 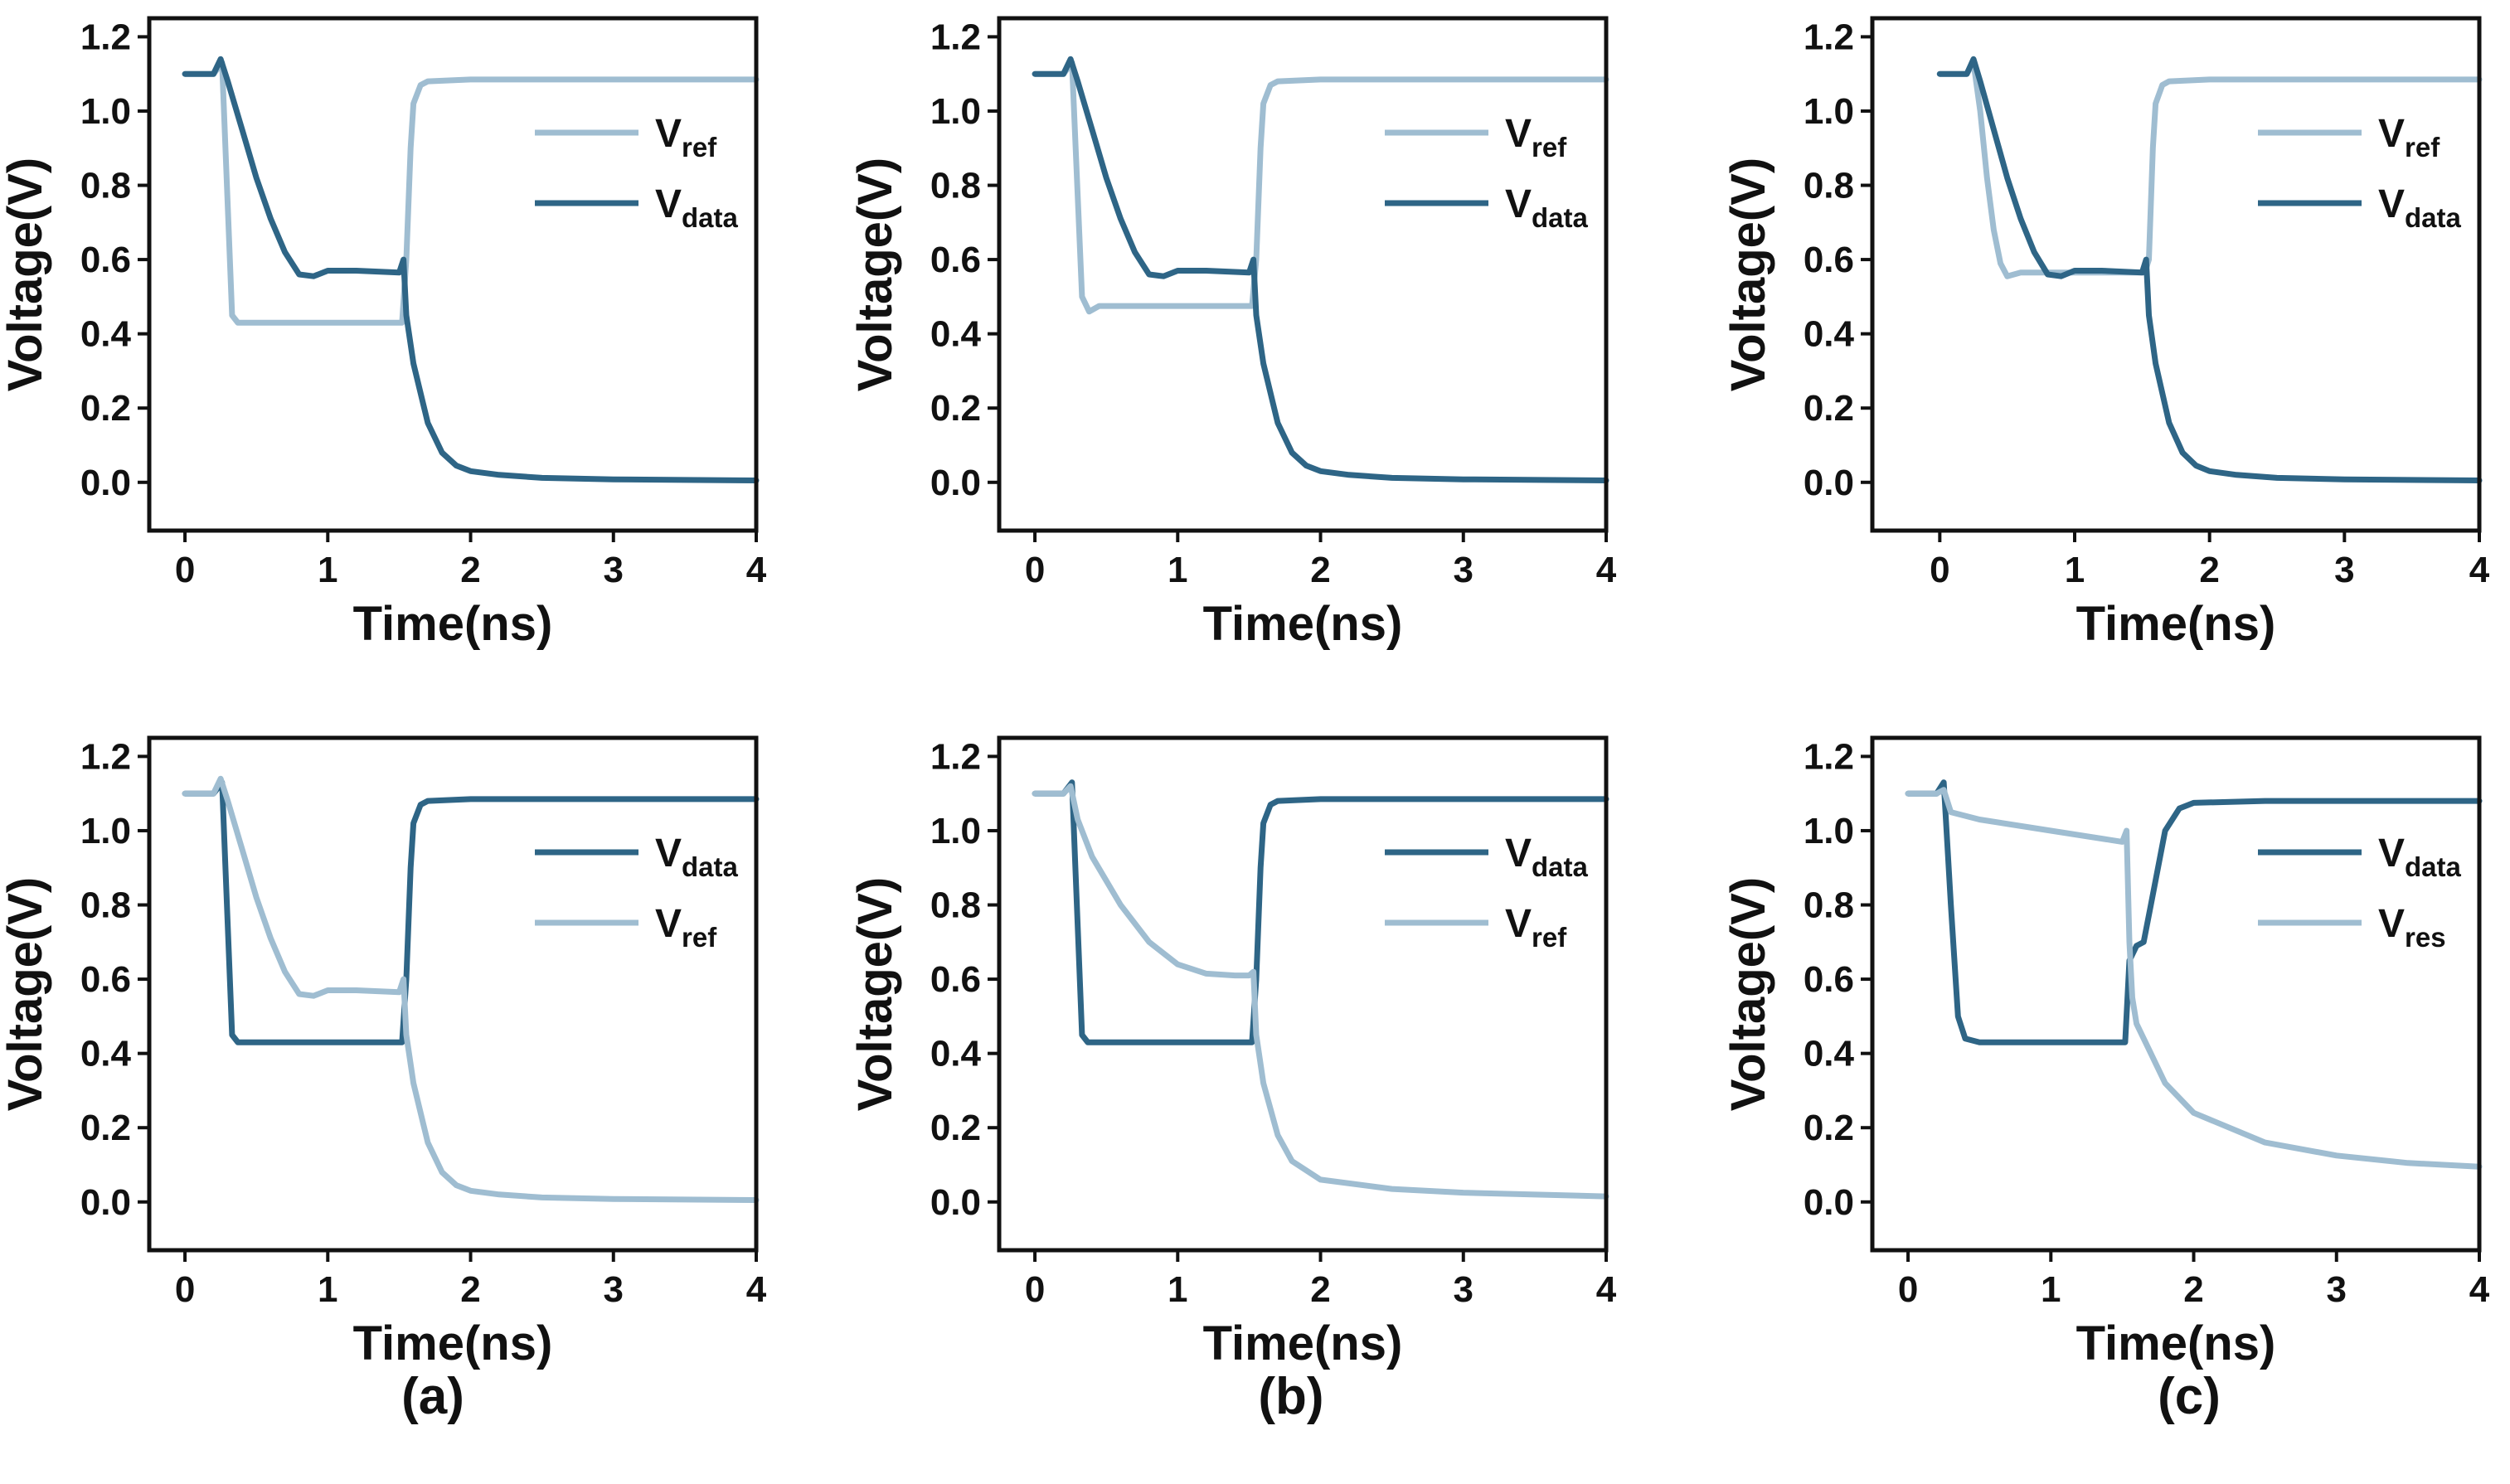 What do you see at coordinates (2194, 979) in the screenshot?
I see `series-line-res` at bounding box center [2194, 979].